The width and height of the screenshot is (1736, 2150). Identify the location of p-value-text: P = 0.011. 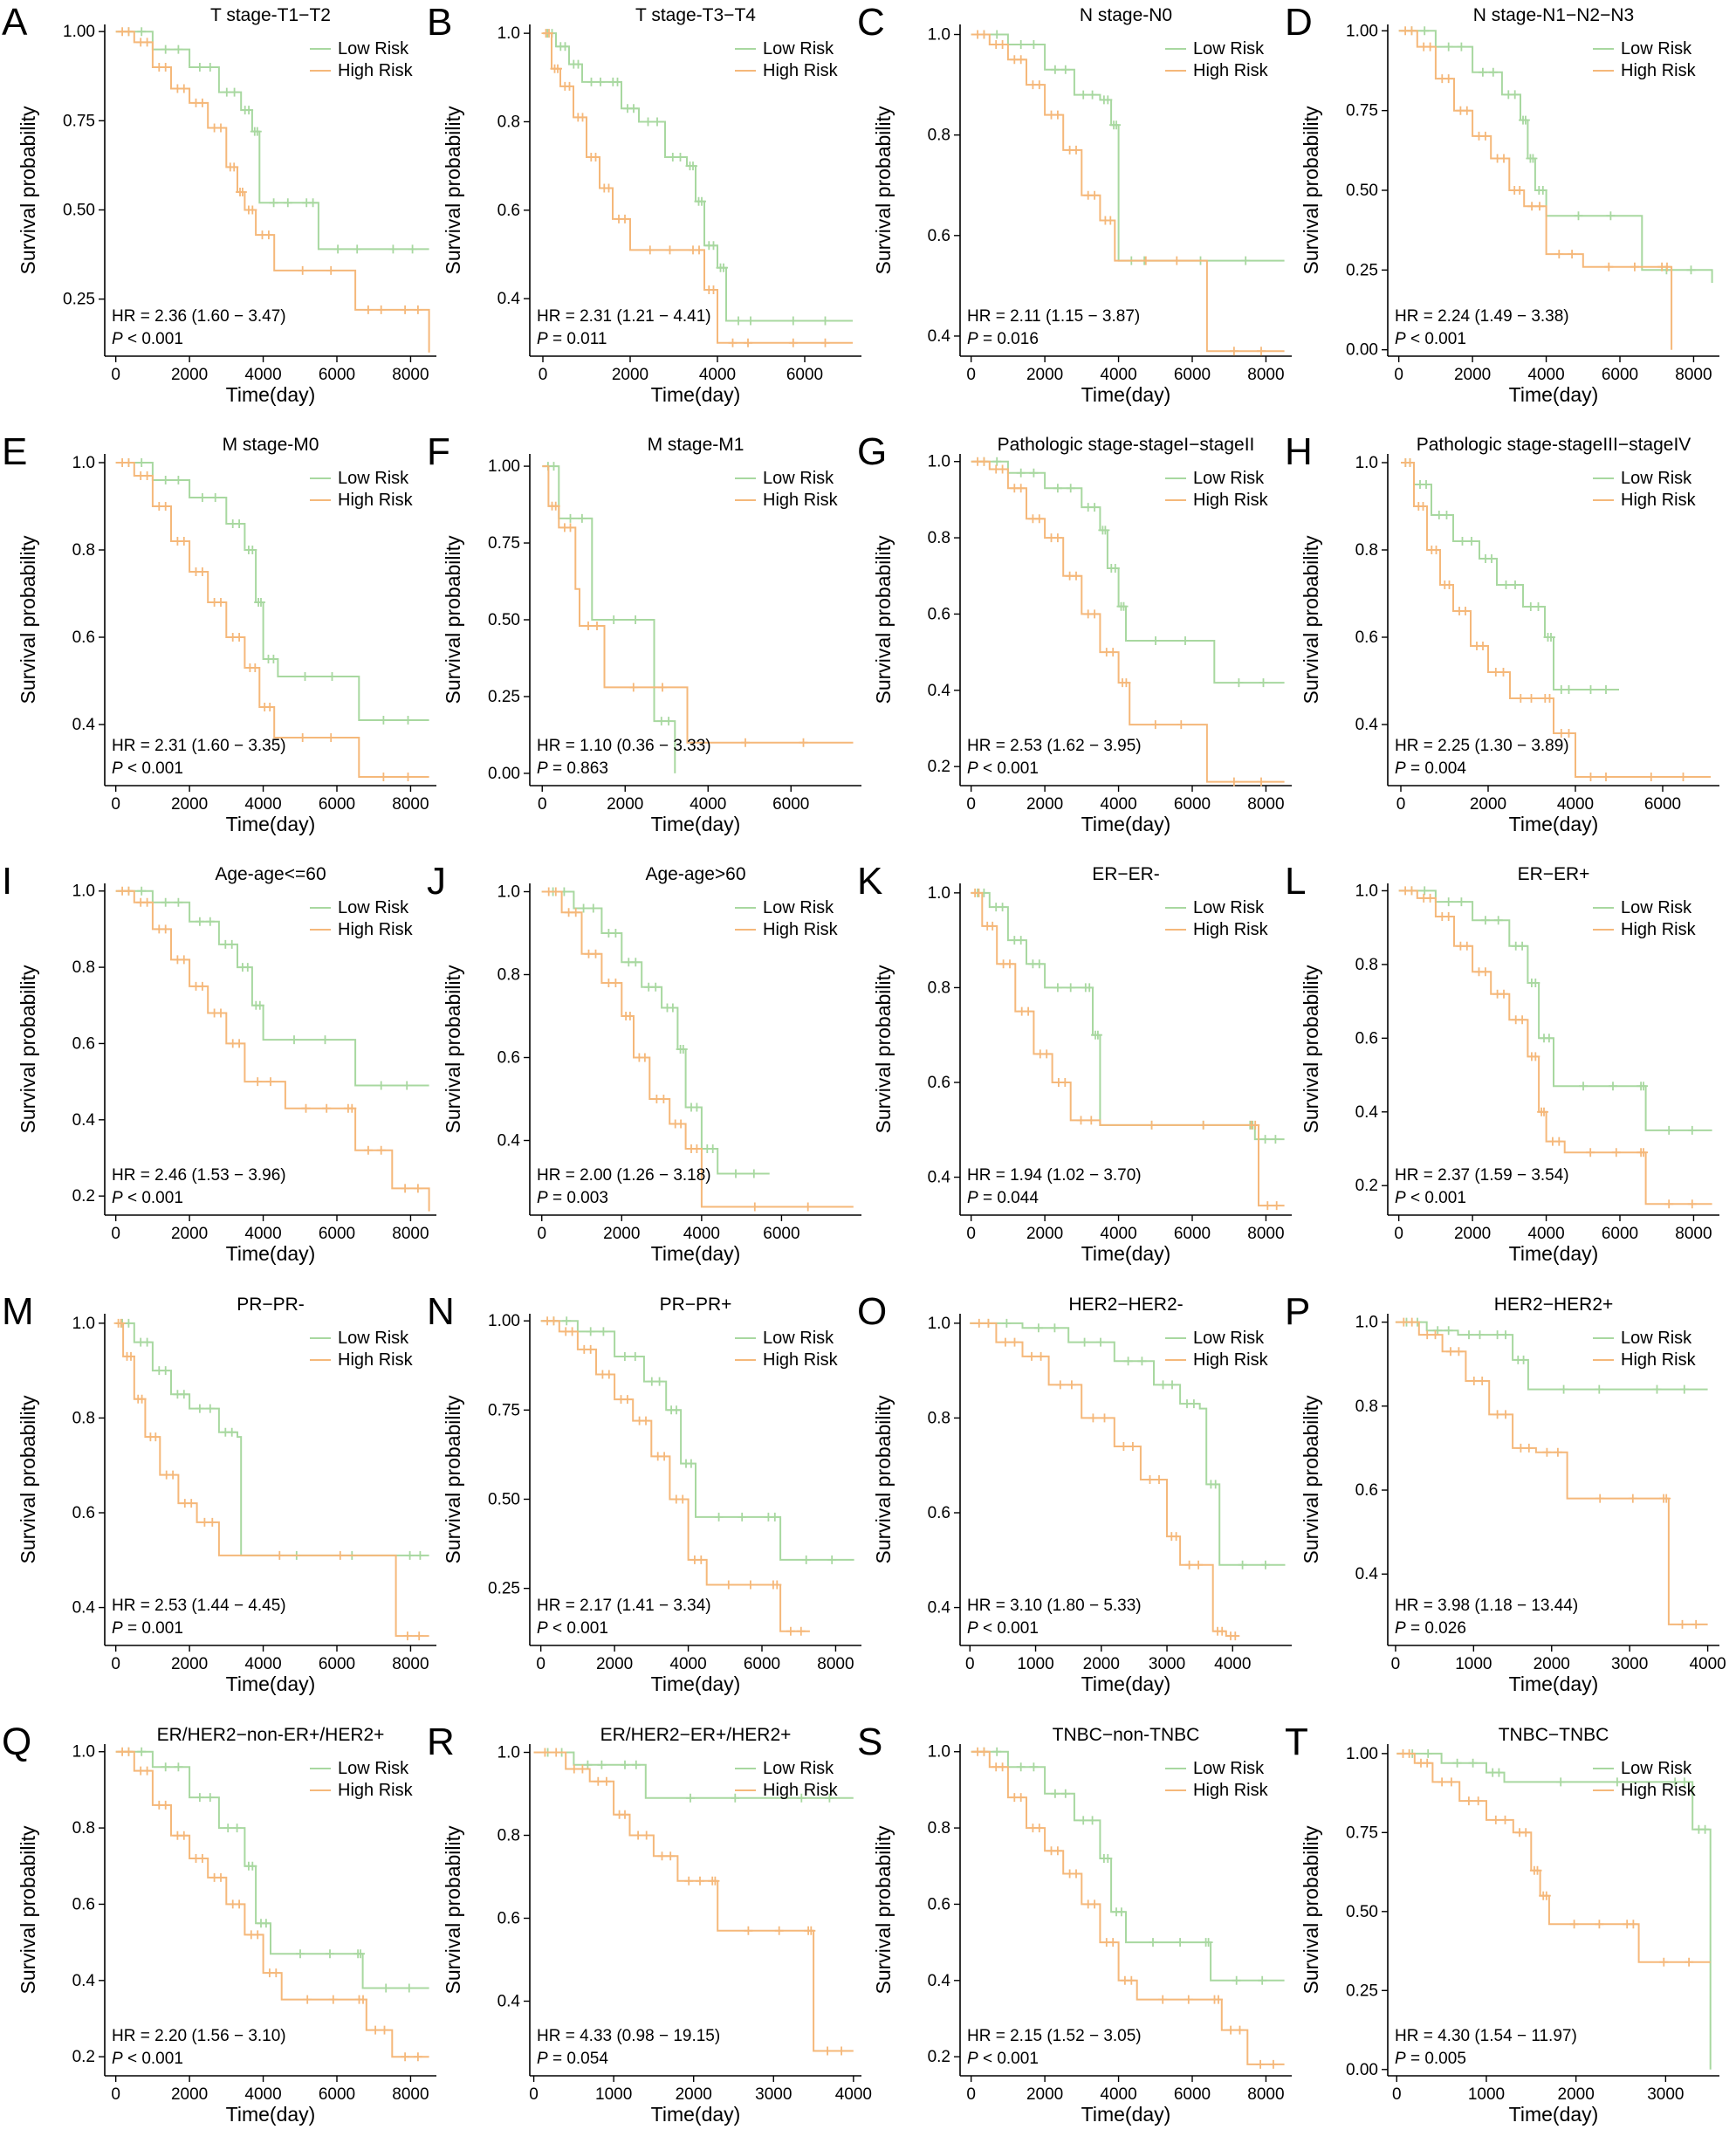
(572, 339).